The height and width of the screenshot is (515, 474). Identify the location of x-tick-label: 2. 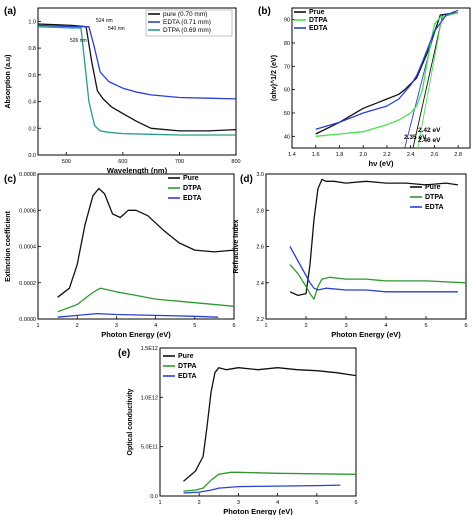
(305, 326).